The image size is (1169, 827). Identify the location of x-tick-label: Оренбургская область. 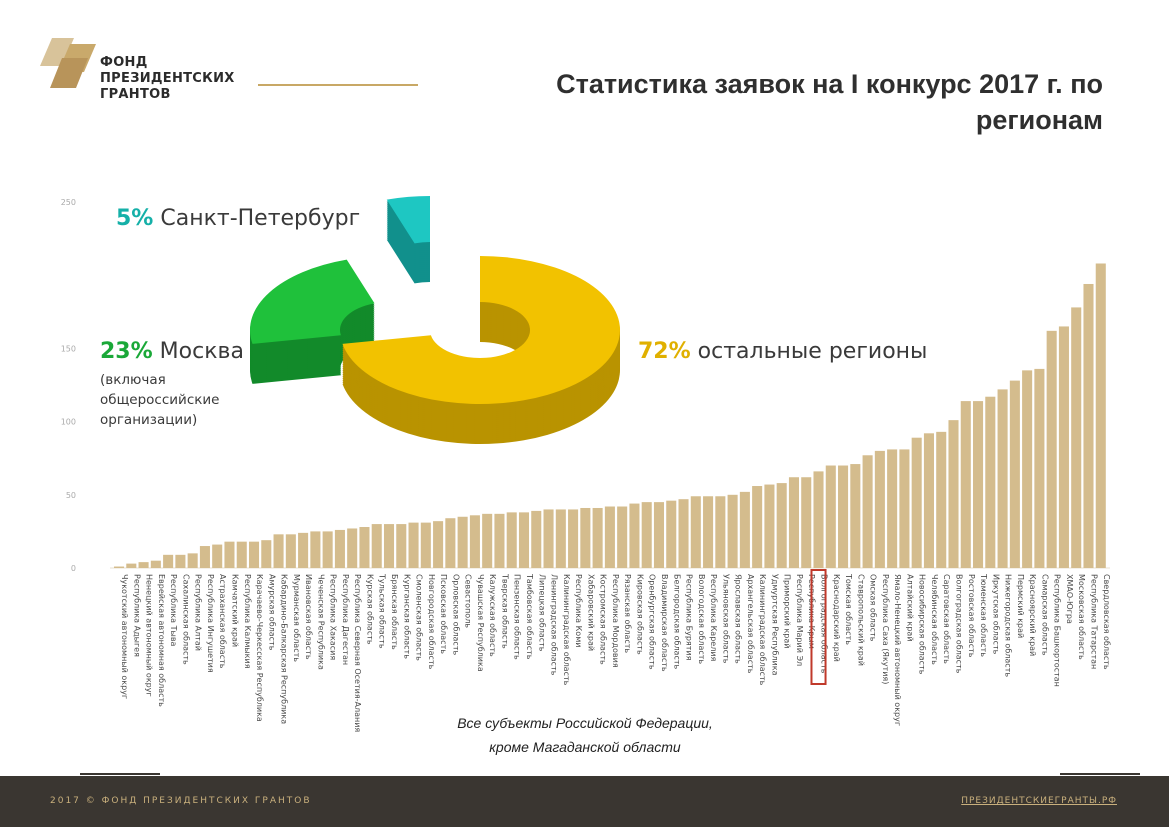
(652, 622).